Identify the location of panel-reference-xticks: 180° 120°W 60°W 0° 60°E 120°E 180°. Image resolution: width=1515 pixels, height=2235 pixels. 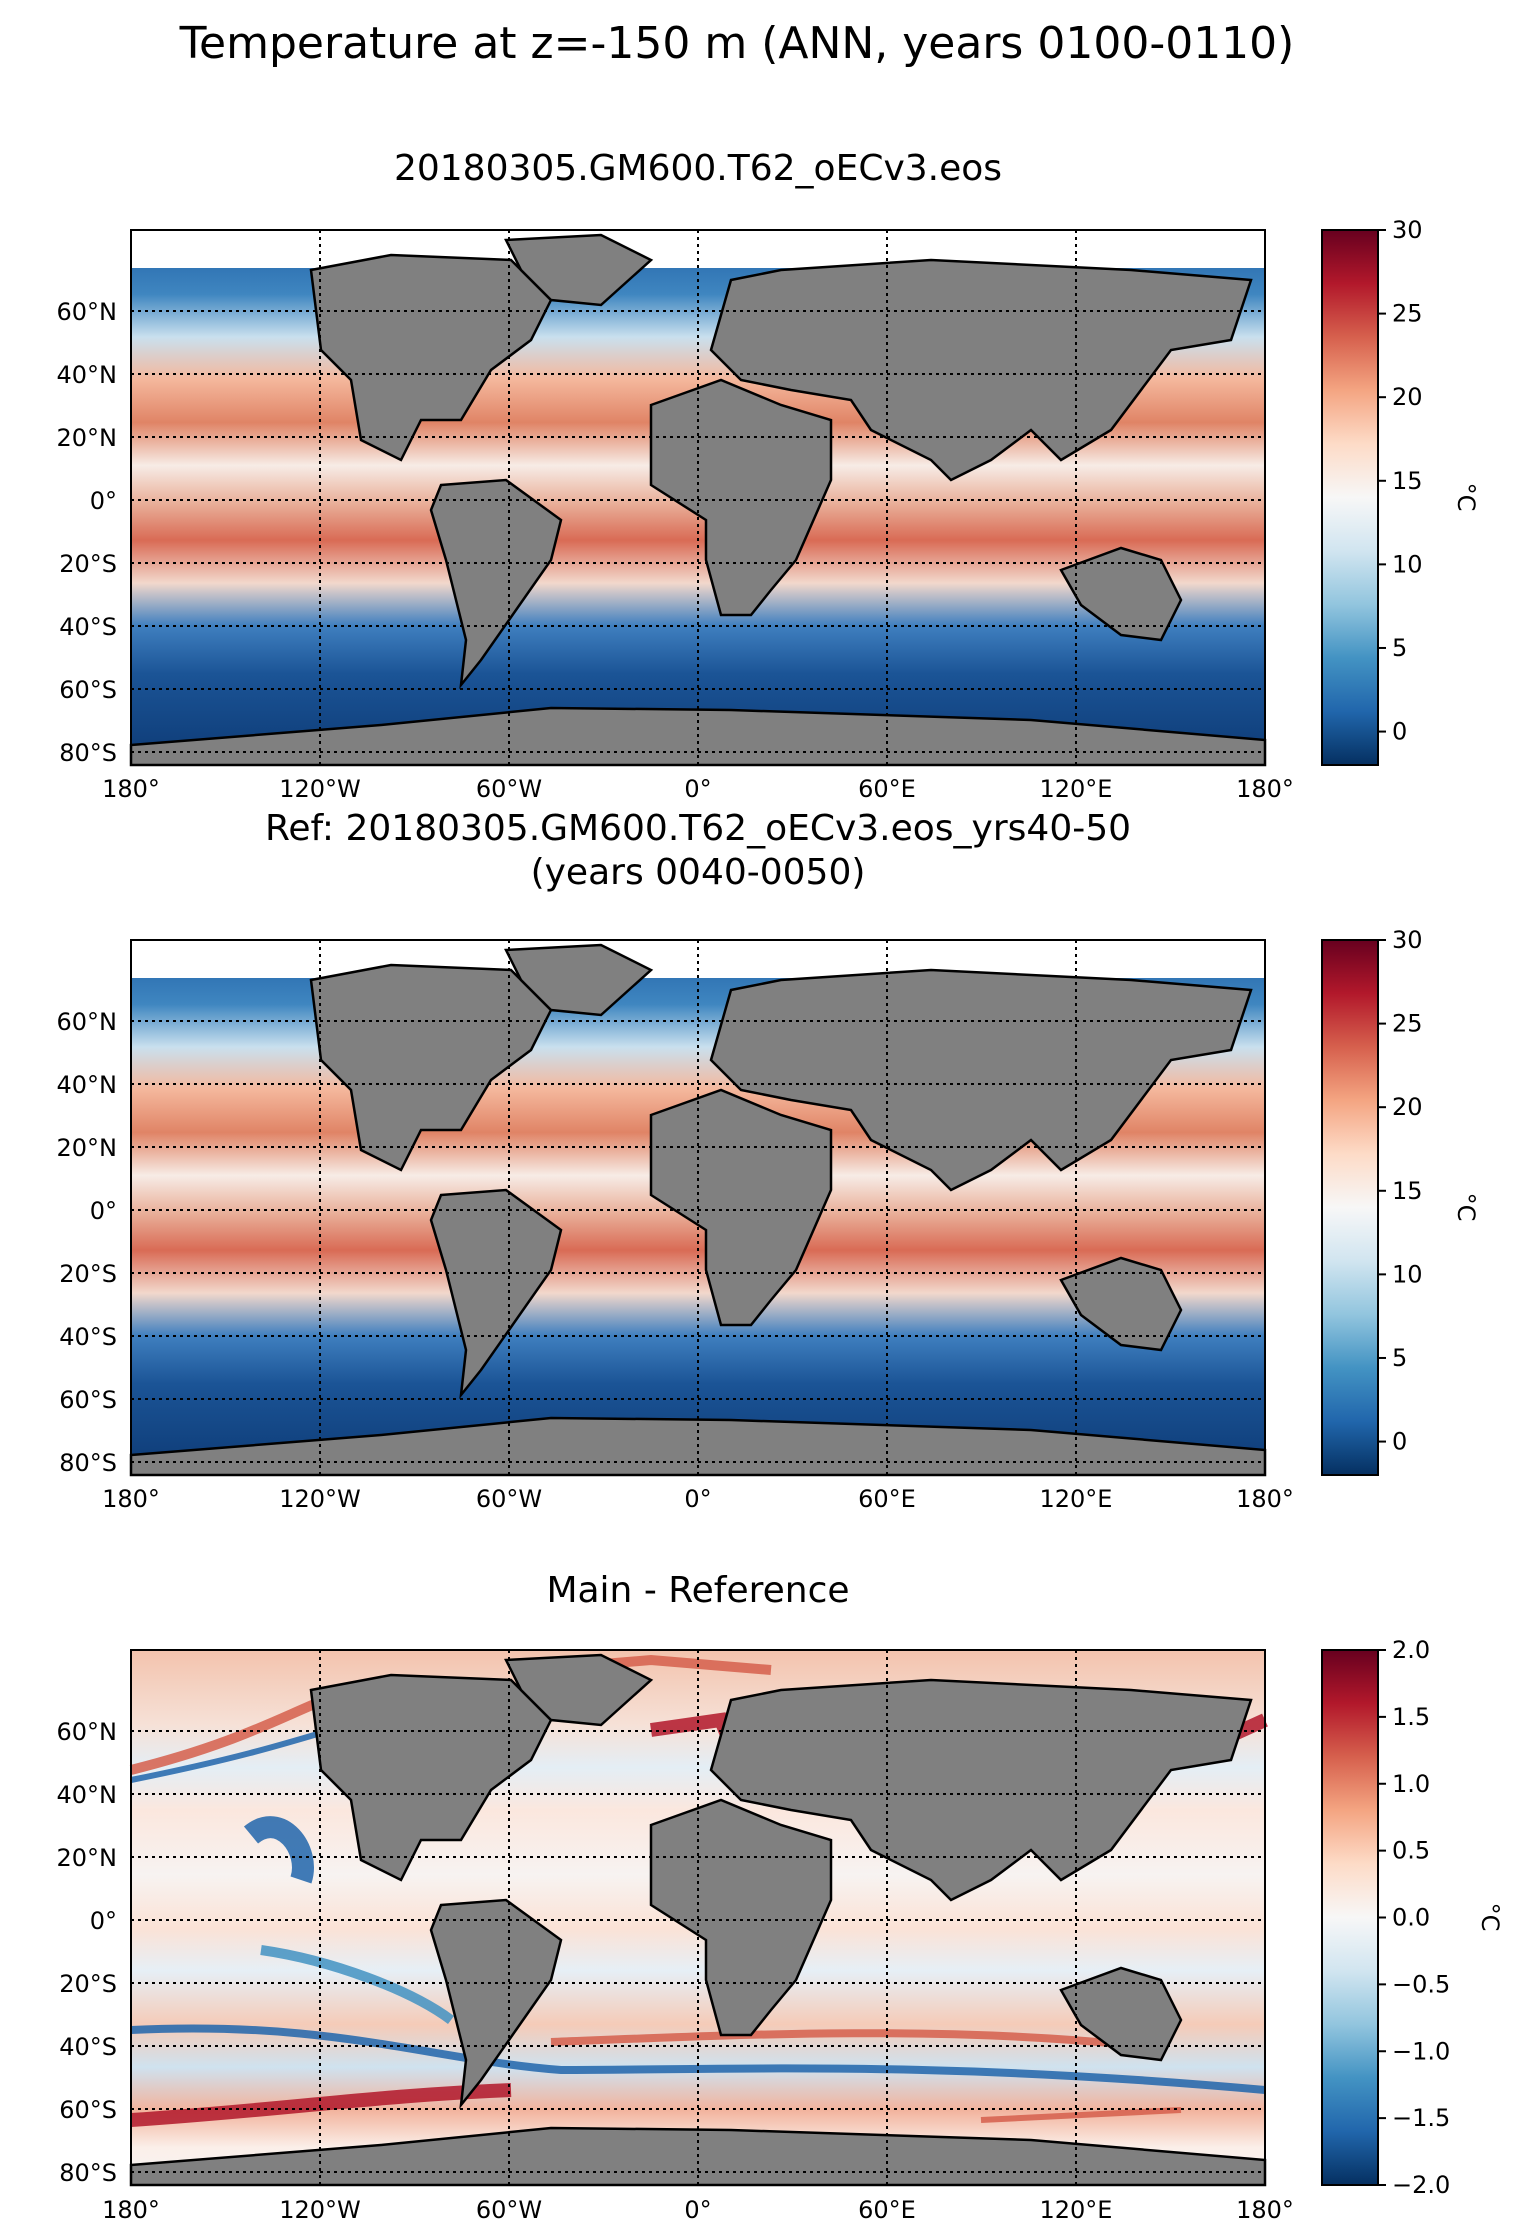
(698, 1499).